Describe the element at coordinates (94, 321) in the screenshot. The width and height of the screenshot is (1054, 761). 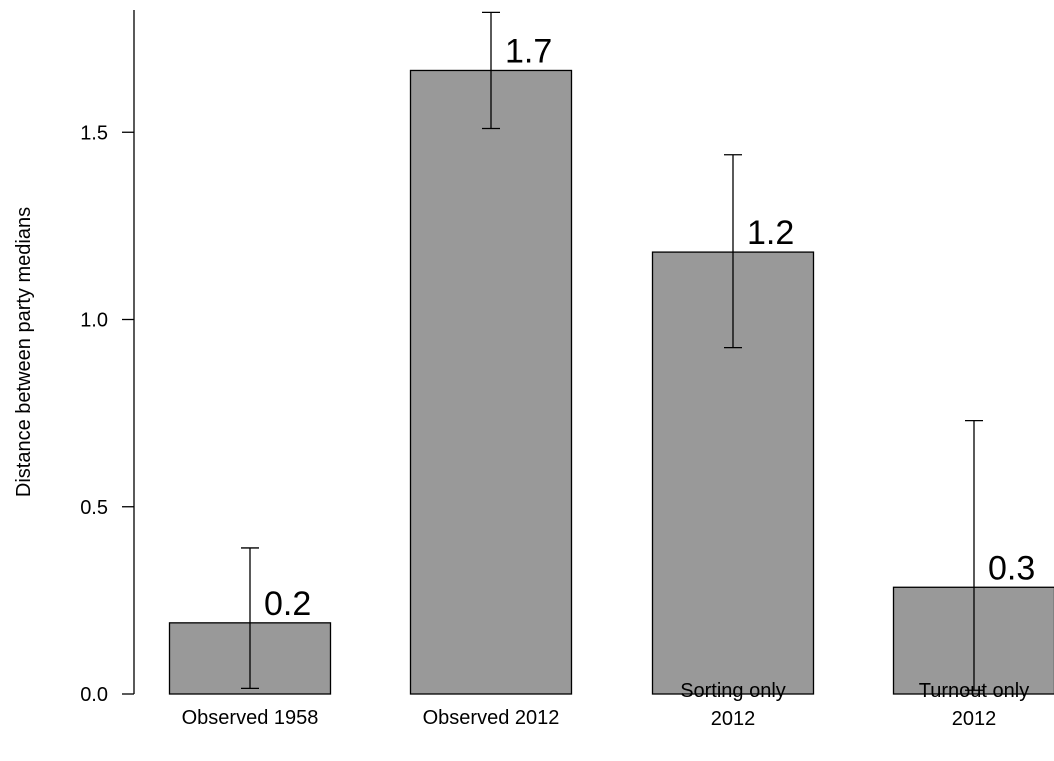
I see `y-tick-label-2: 1.0` at that location.